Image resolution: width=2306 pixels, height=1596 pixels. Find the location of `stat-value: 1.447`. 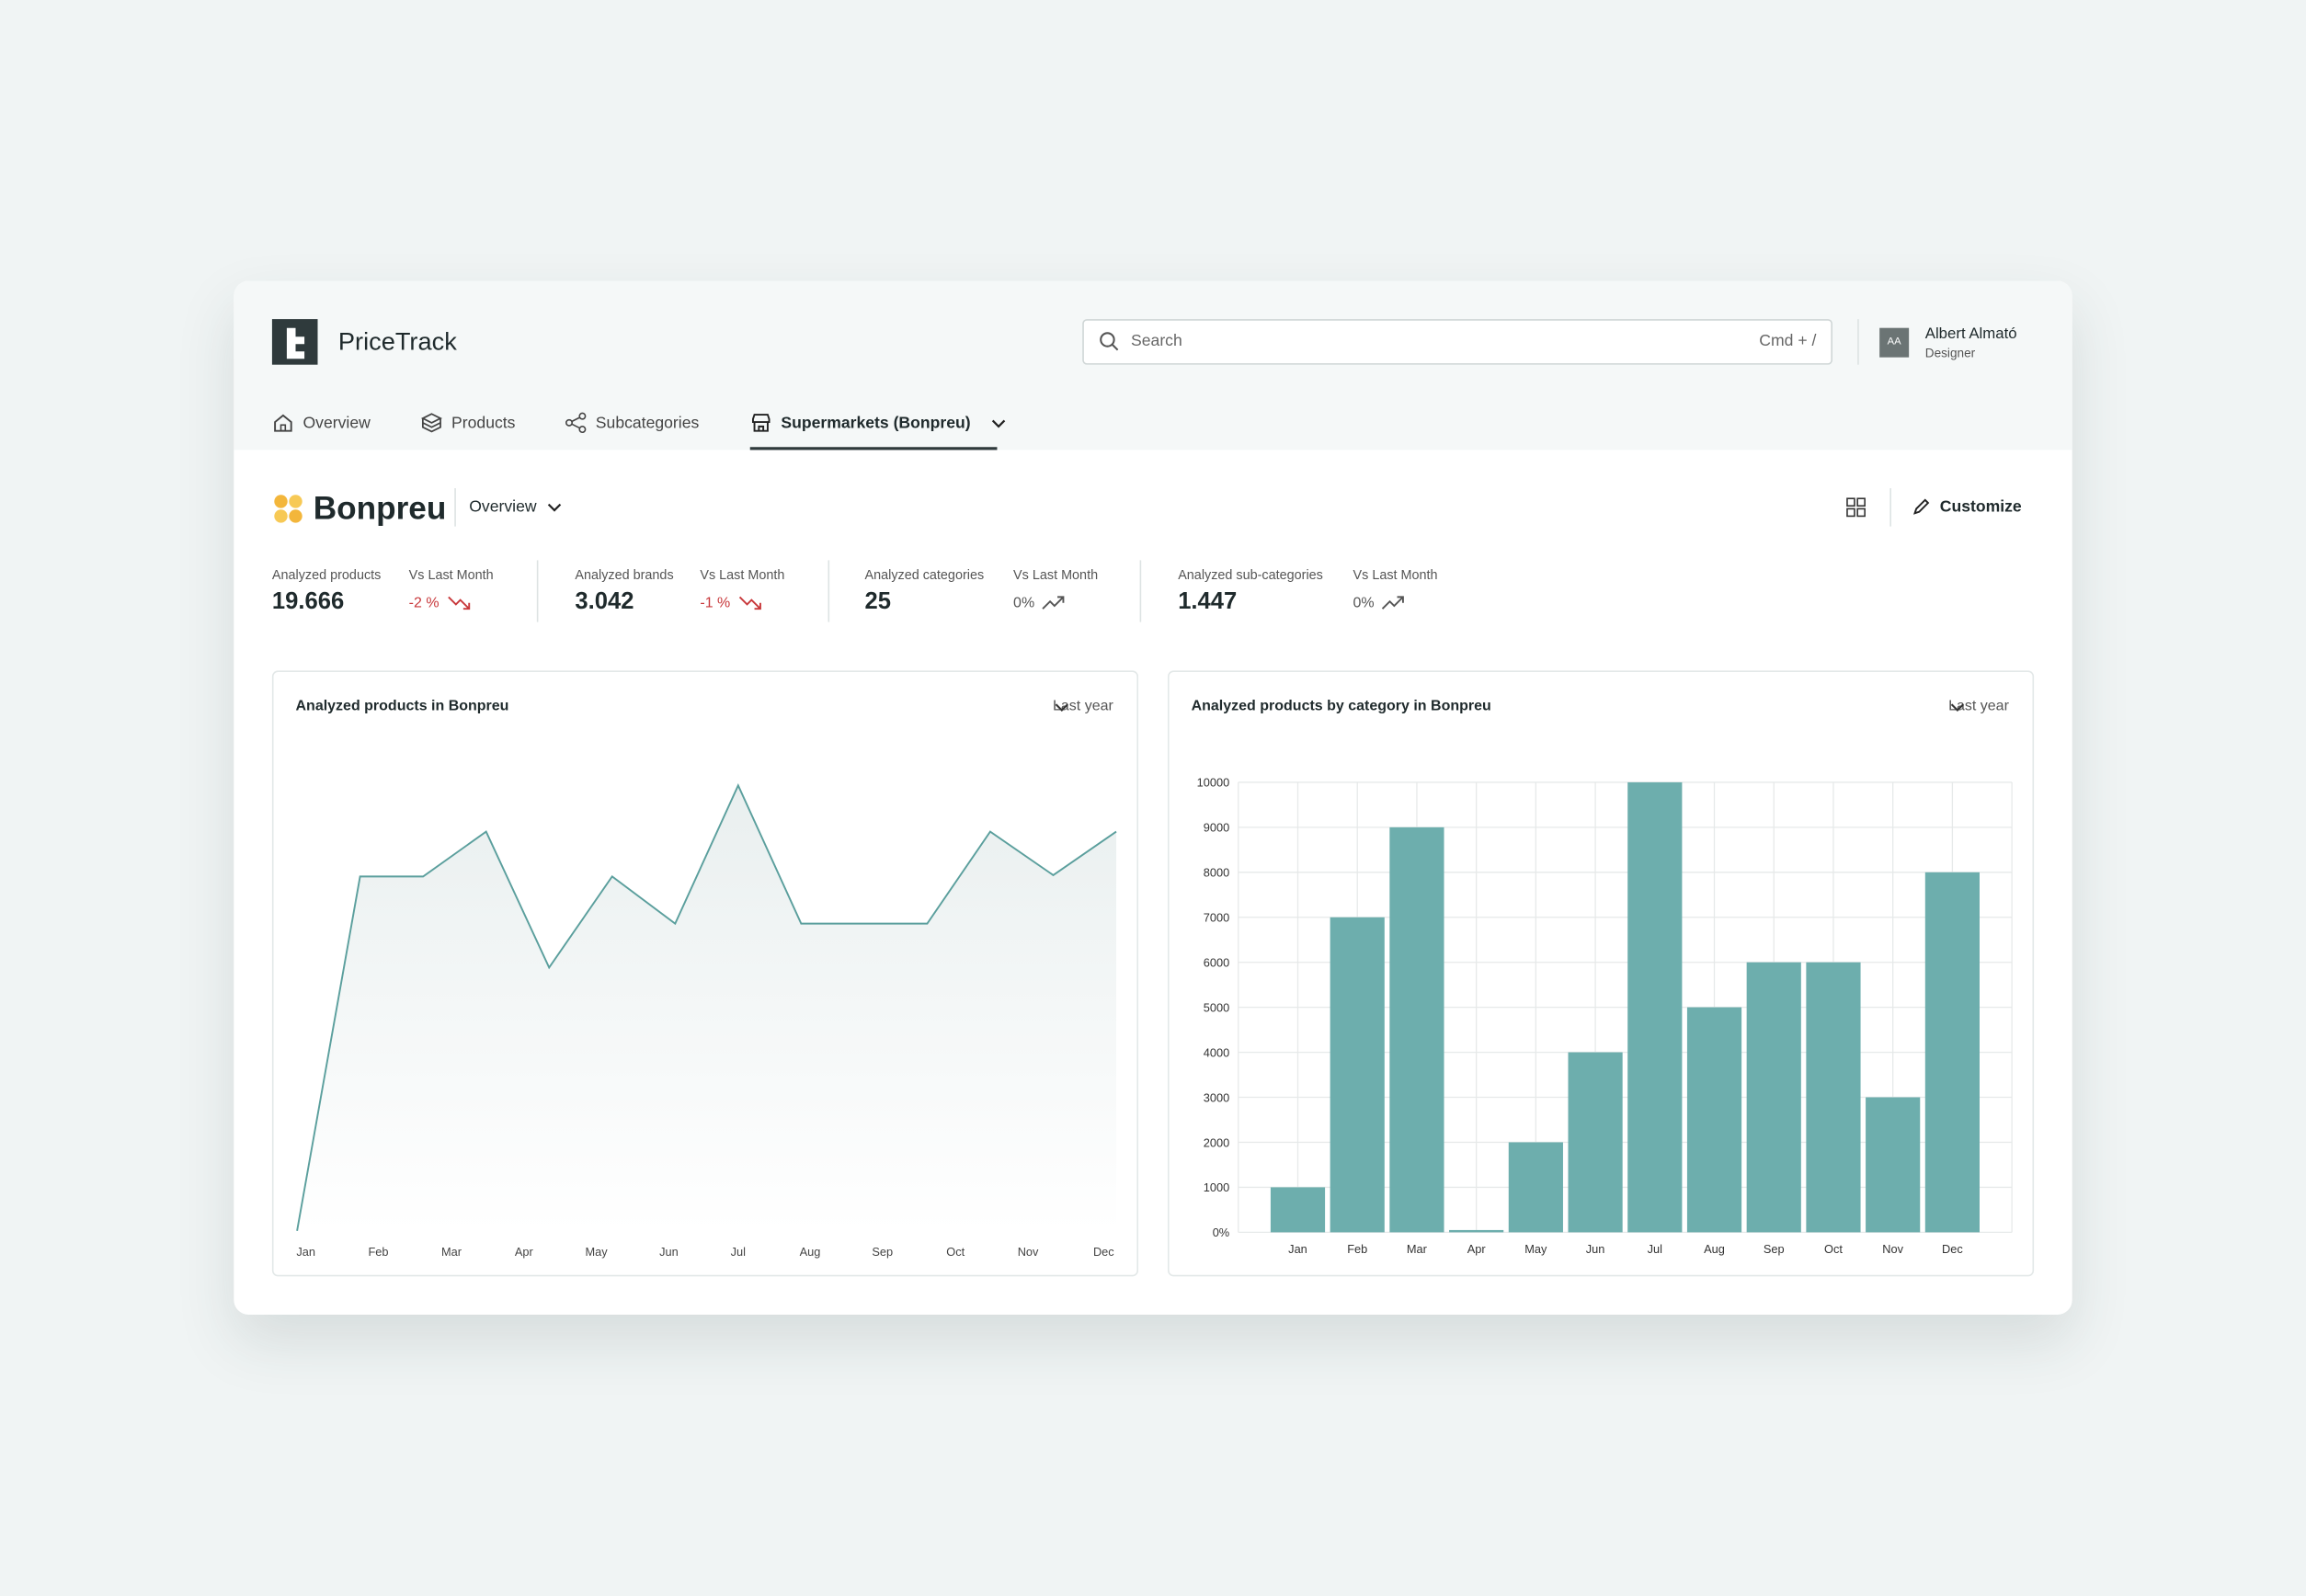

stat-value: 1.447 is located at coordinates (1208, 602).